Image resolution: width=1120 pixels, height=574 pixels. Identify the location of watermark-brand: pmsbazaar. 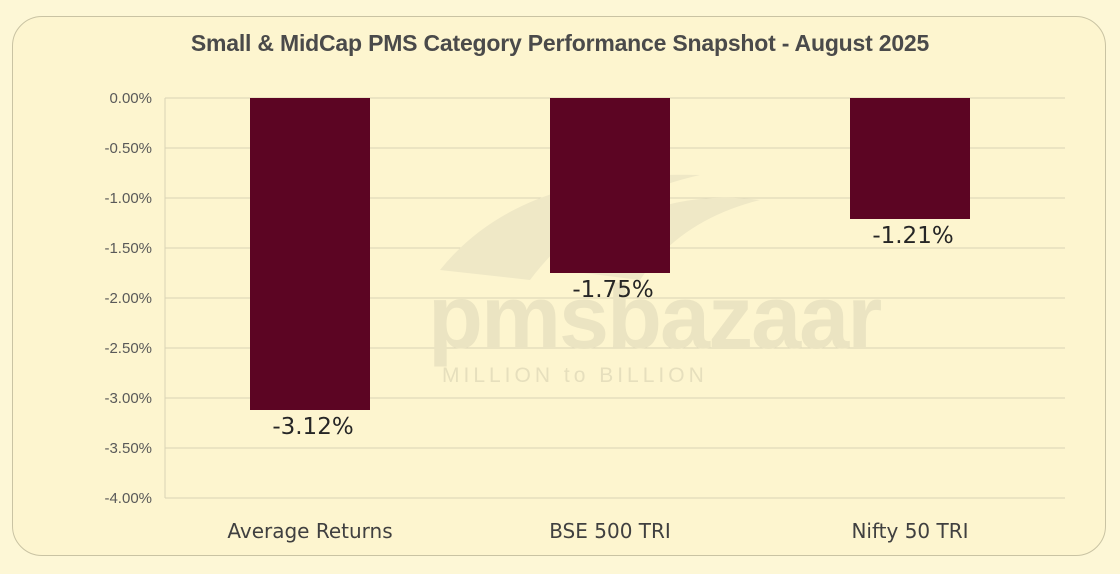
(654, 318).